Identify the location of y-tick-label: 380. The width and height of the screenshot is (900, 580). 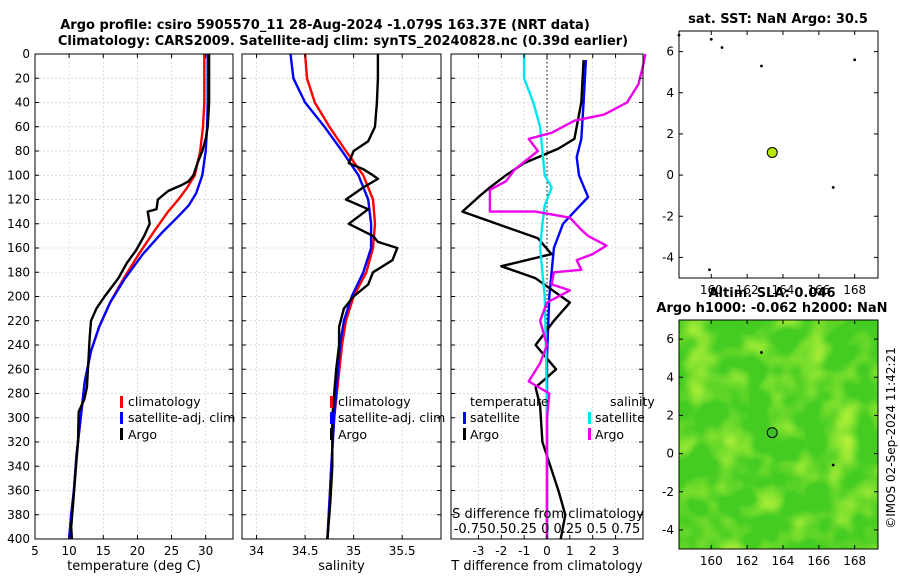
(18, 515).